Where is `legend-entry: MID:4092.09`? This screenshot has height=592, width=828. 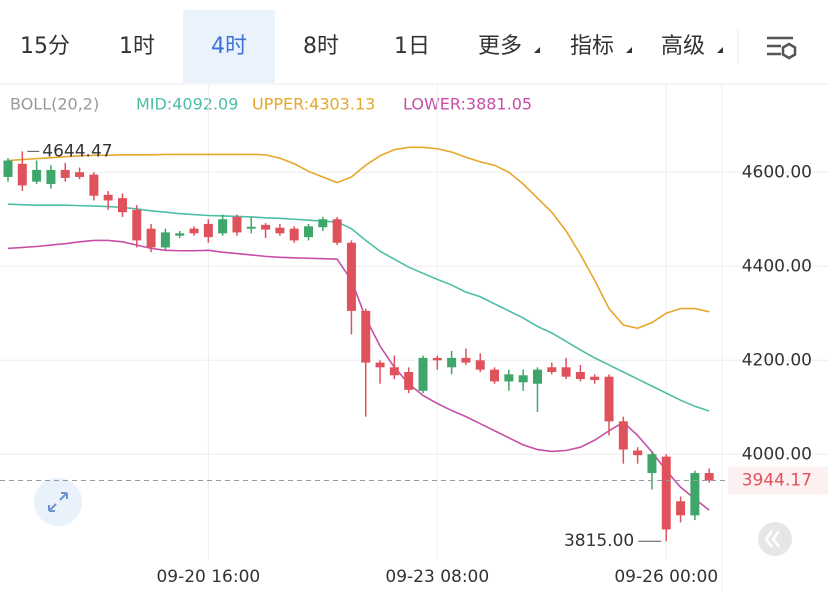 legend-entry: MID:4092.09 is located at coordinates (187, 104).